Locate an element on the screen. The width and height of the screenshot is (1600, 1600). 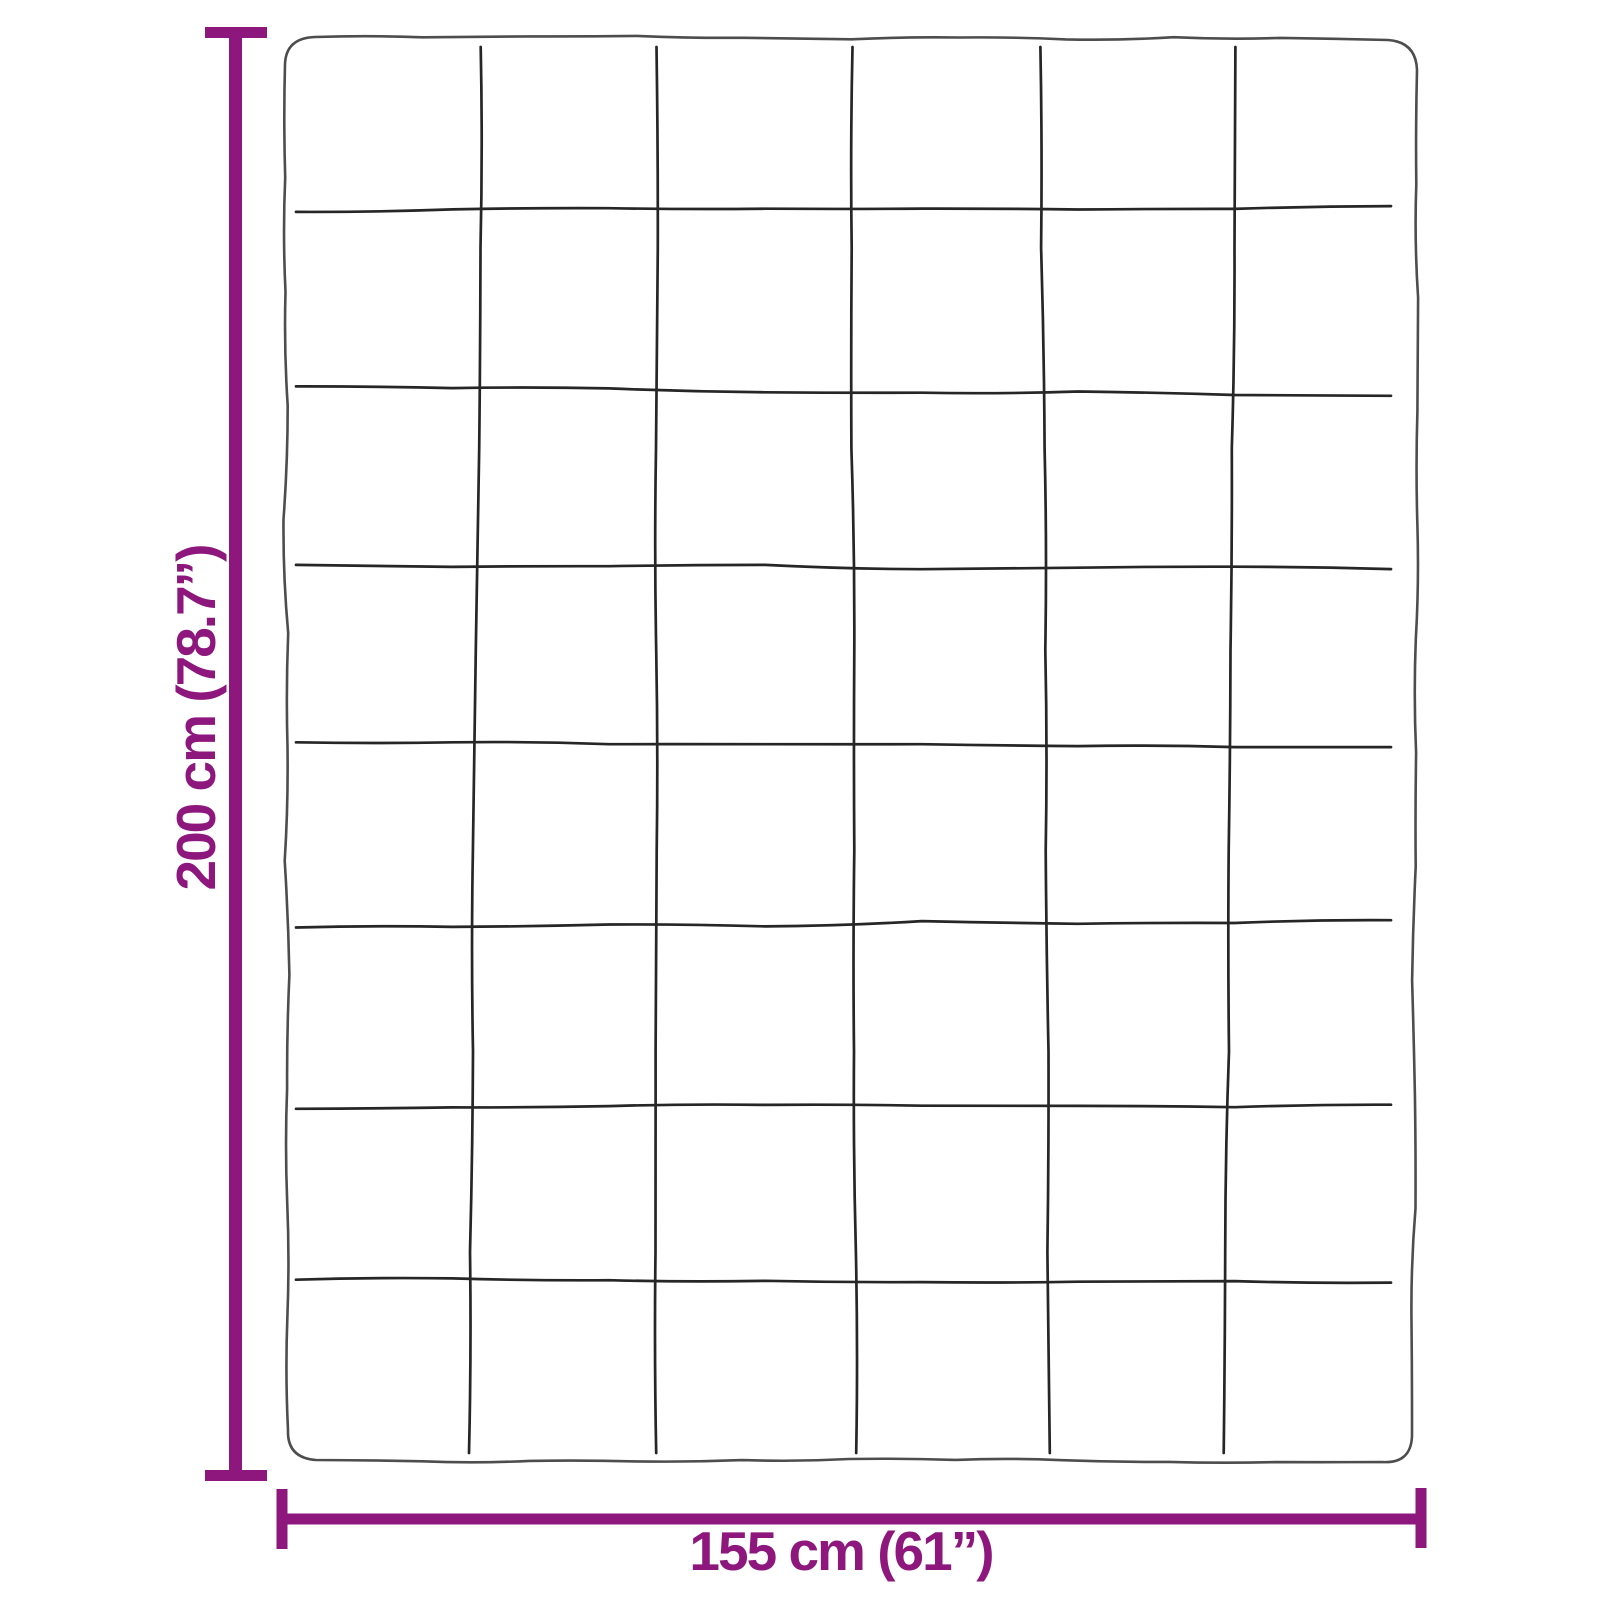
width-dimension-label: 155 cm (61”) is located at coordinates (841, 1551).